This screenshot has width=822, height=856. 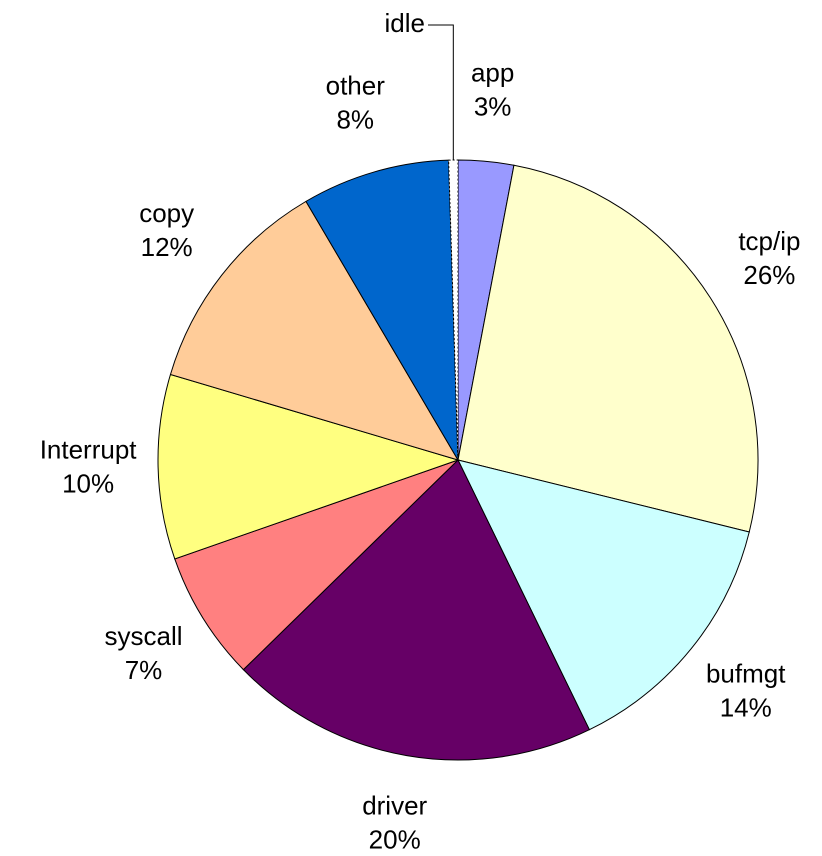 What do you see at coordinates (492, 73) in the screenshot?
I see `slice-label: app` at bounding box center [492, 73].